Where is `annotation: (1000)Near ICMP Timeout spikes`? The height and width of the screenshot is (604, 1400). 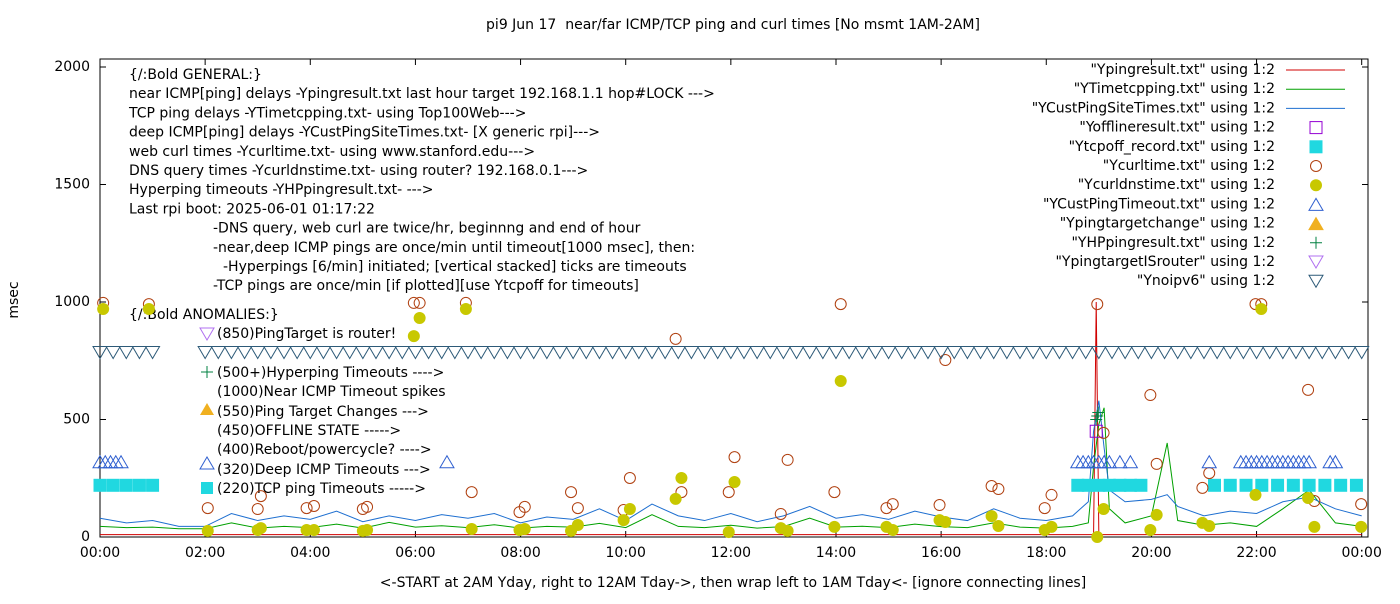
annotation: (1000)Near ICMP Timeout spikes is located at coordinates (331, 392).